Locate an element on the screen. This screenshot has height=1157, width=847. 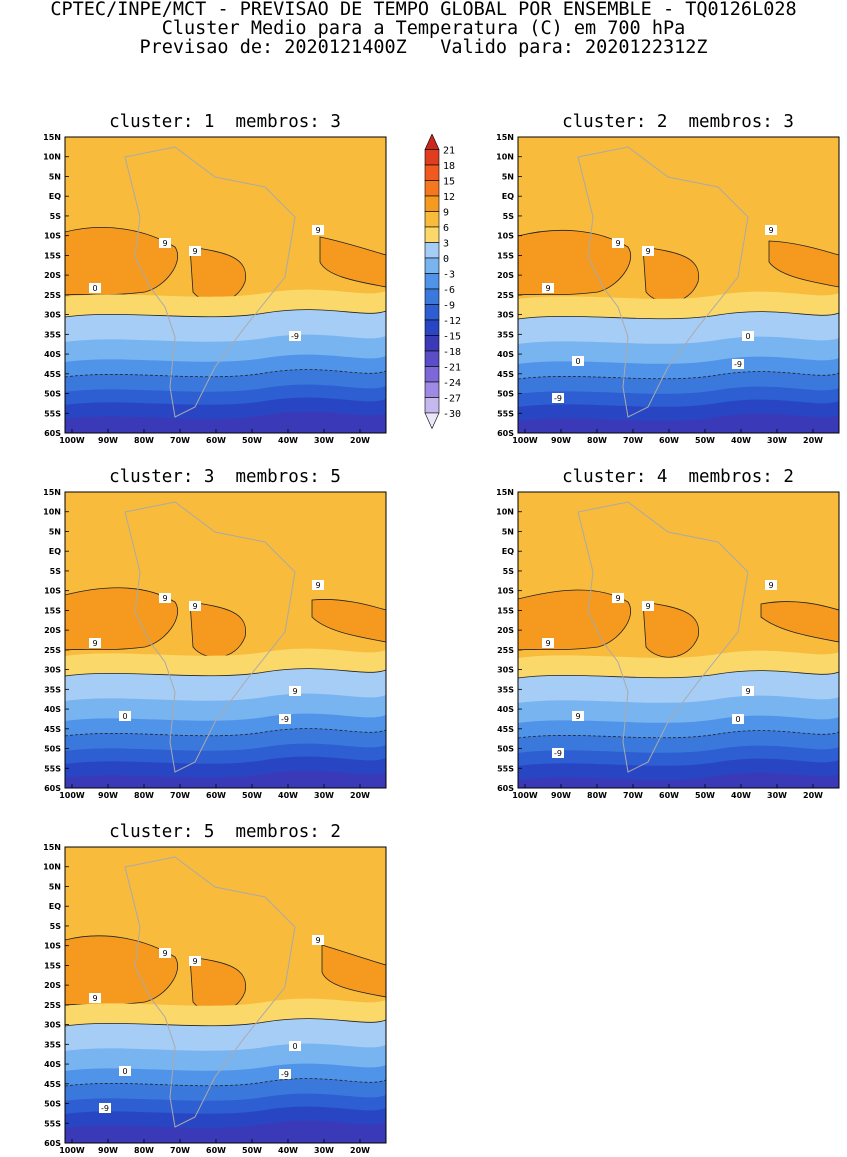
panel-title: cluster: 1 membros: 3 is located at coordinates (225, 122).